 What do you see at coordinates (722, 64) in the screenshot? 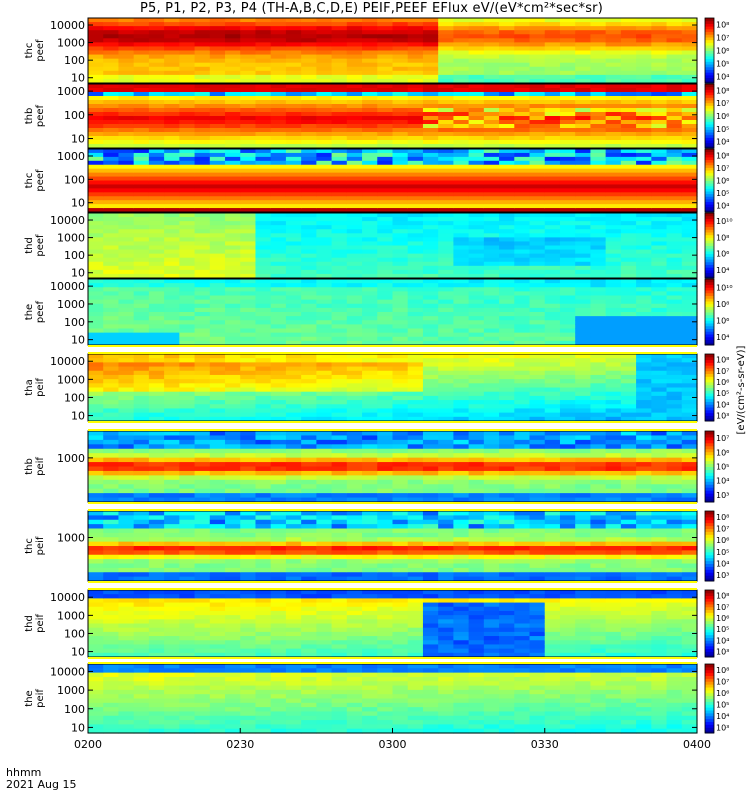
I see `colorbar-tick-label: 10⁵` at bounding box center [722, 64].